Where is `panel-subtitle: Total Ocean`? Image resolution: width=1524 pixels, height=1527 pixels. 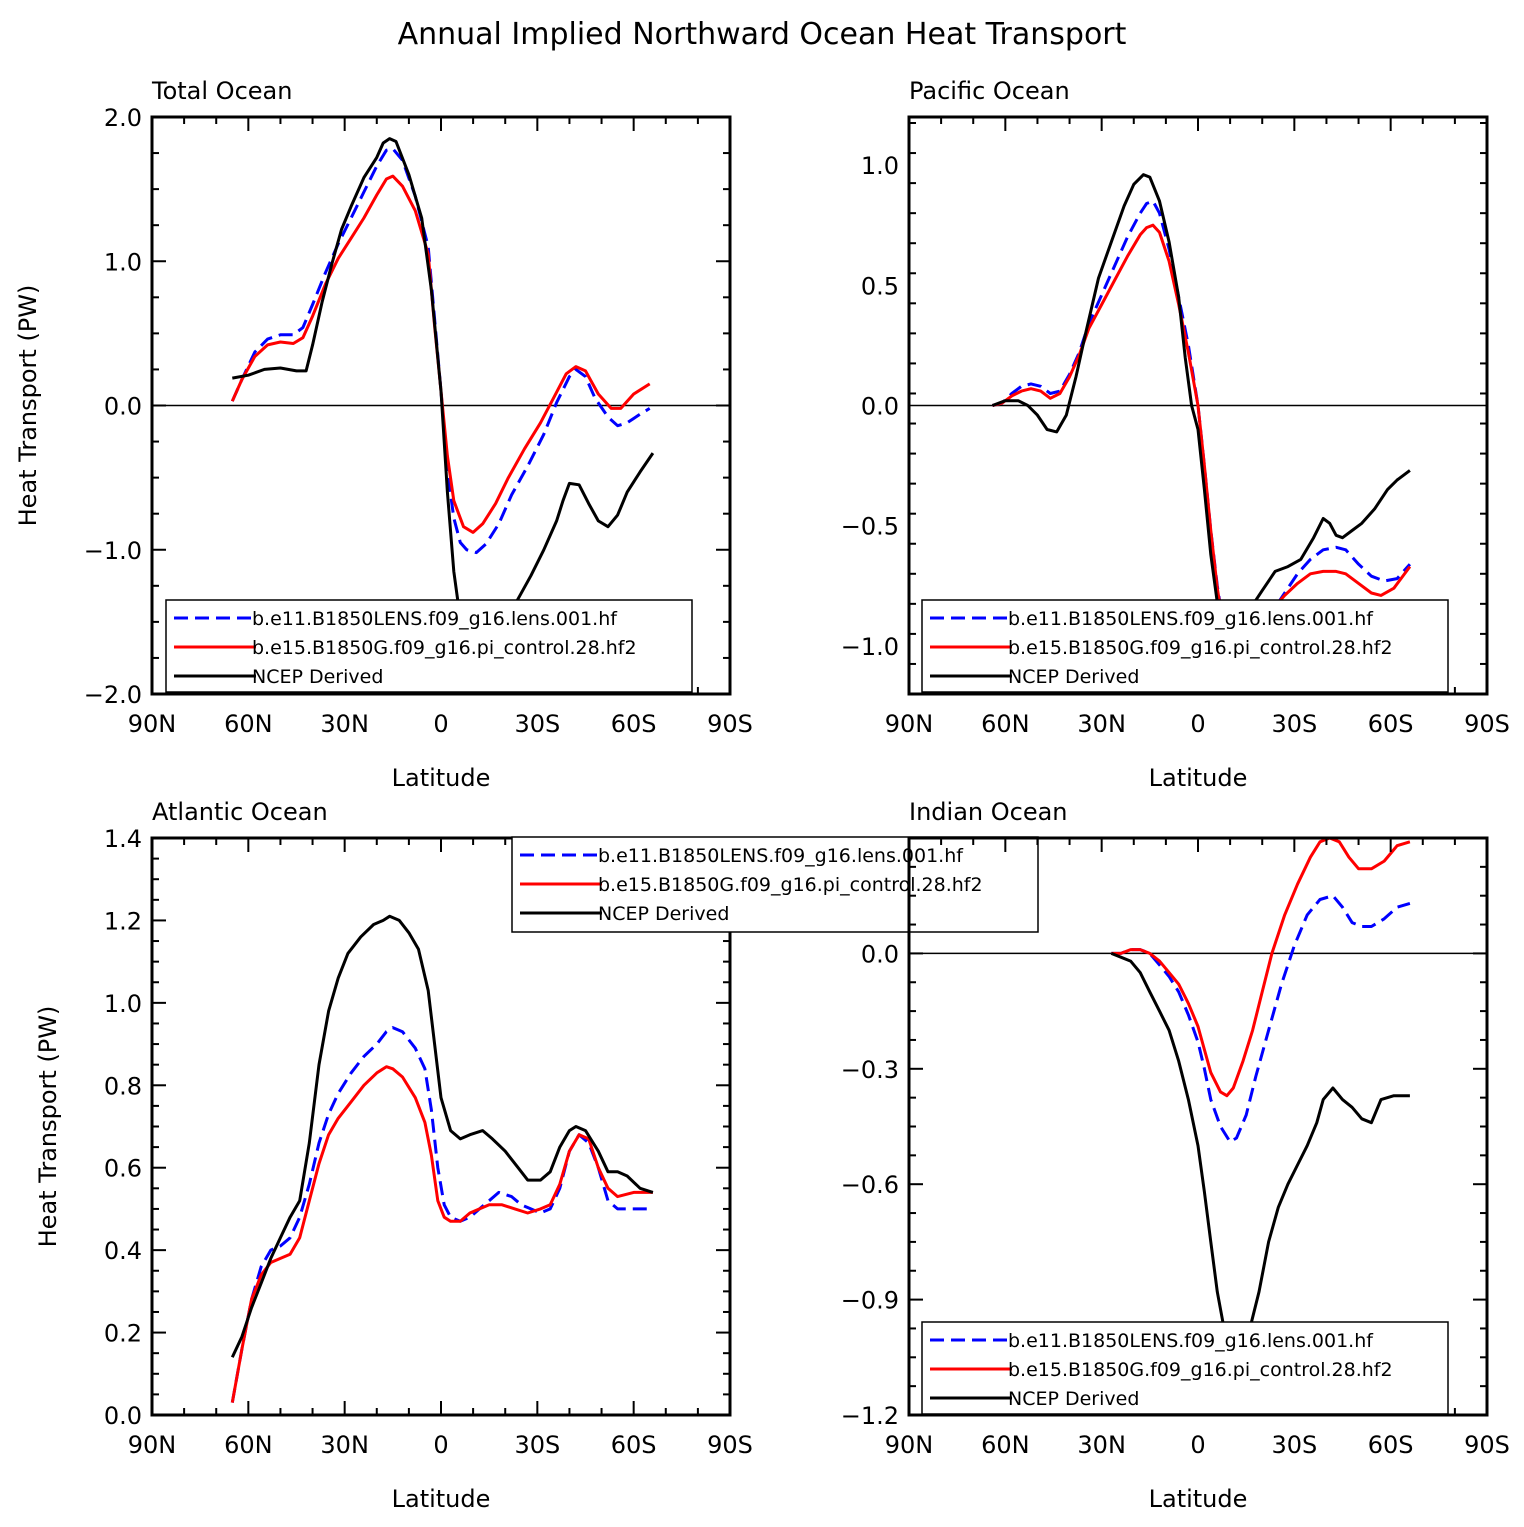
panel-subtitle: Total Ocean is located at coordinates (221, 91).